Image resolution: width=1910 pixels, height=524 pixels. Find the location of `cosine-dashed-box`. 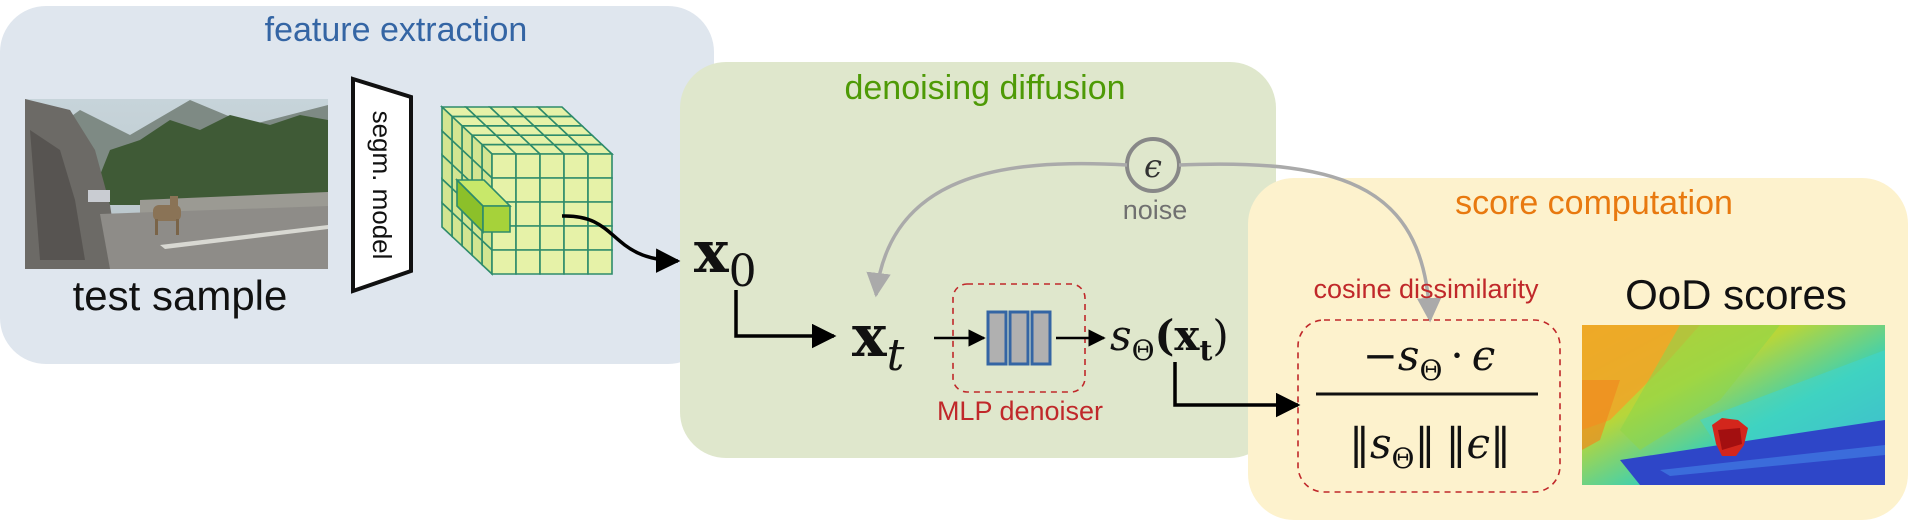

cosine-dashed-box is located at coordinates (1429, 406).